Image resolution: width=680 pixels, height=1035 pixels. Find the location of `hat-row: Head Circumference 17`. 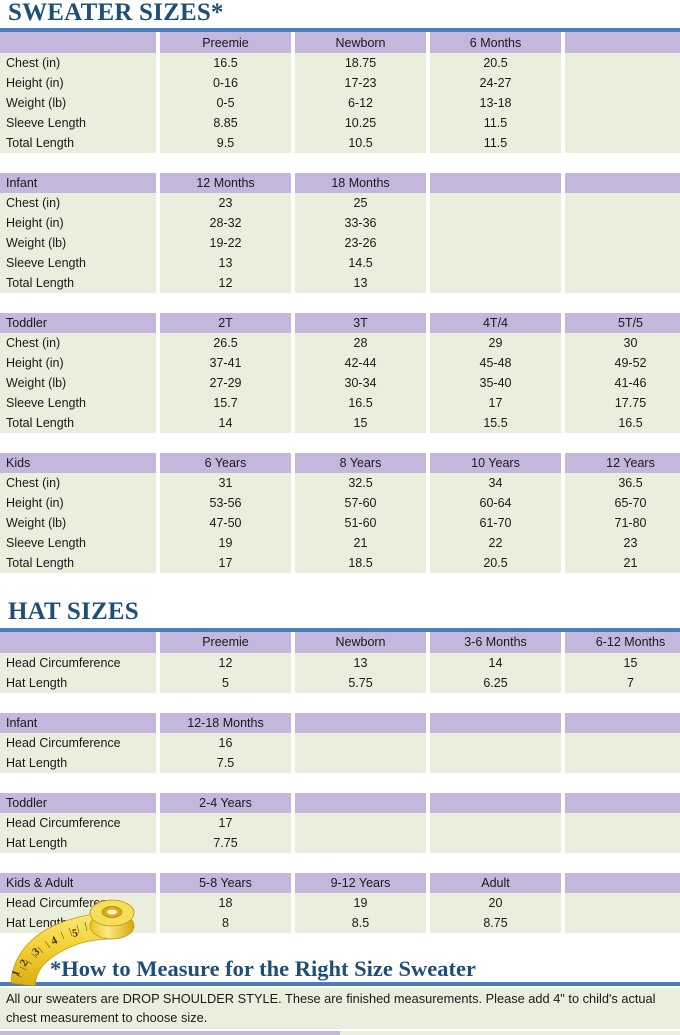

hat-row: Head Circumference 17 is located at coordinates (340, 822).